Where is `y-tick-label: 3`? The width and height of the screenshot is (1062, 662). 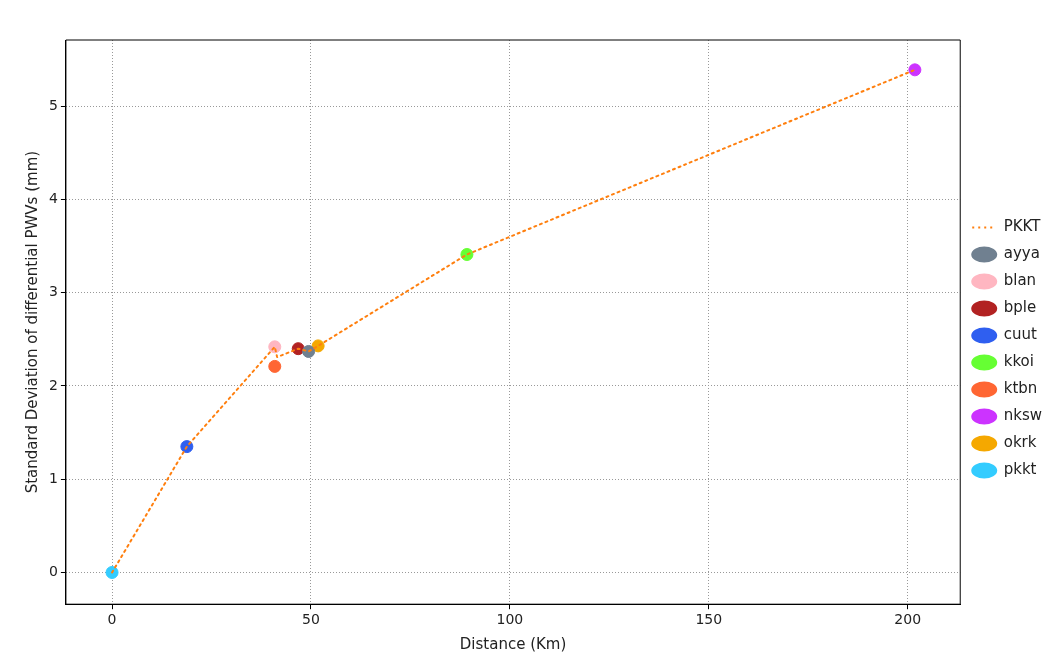
y-tick-label: 3 is located at coordinates (53, 291).